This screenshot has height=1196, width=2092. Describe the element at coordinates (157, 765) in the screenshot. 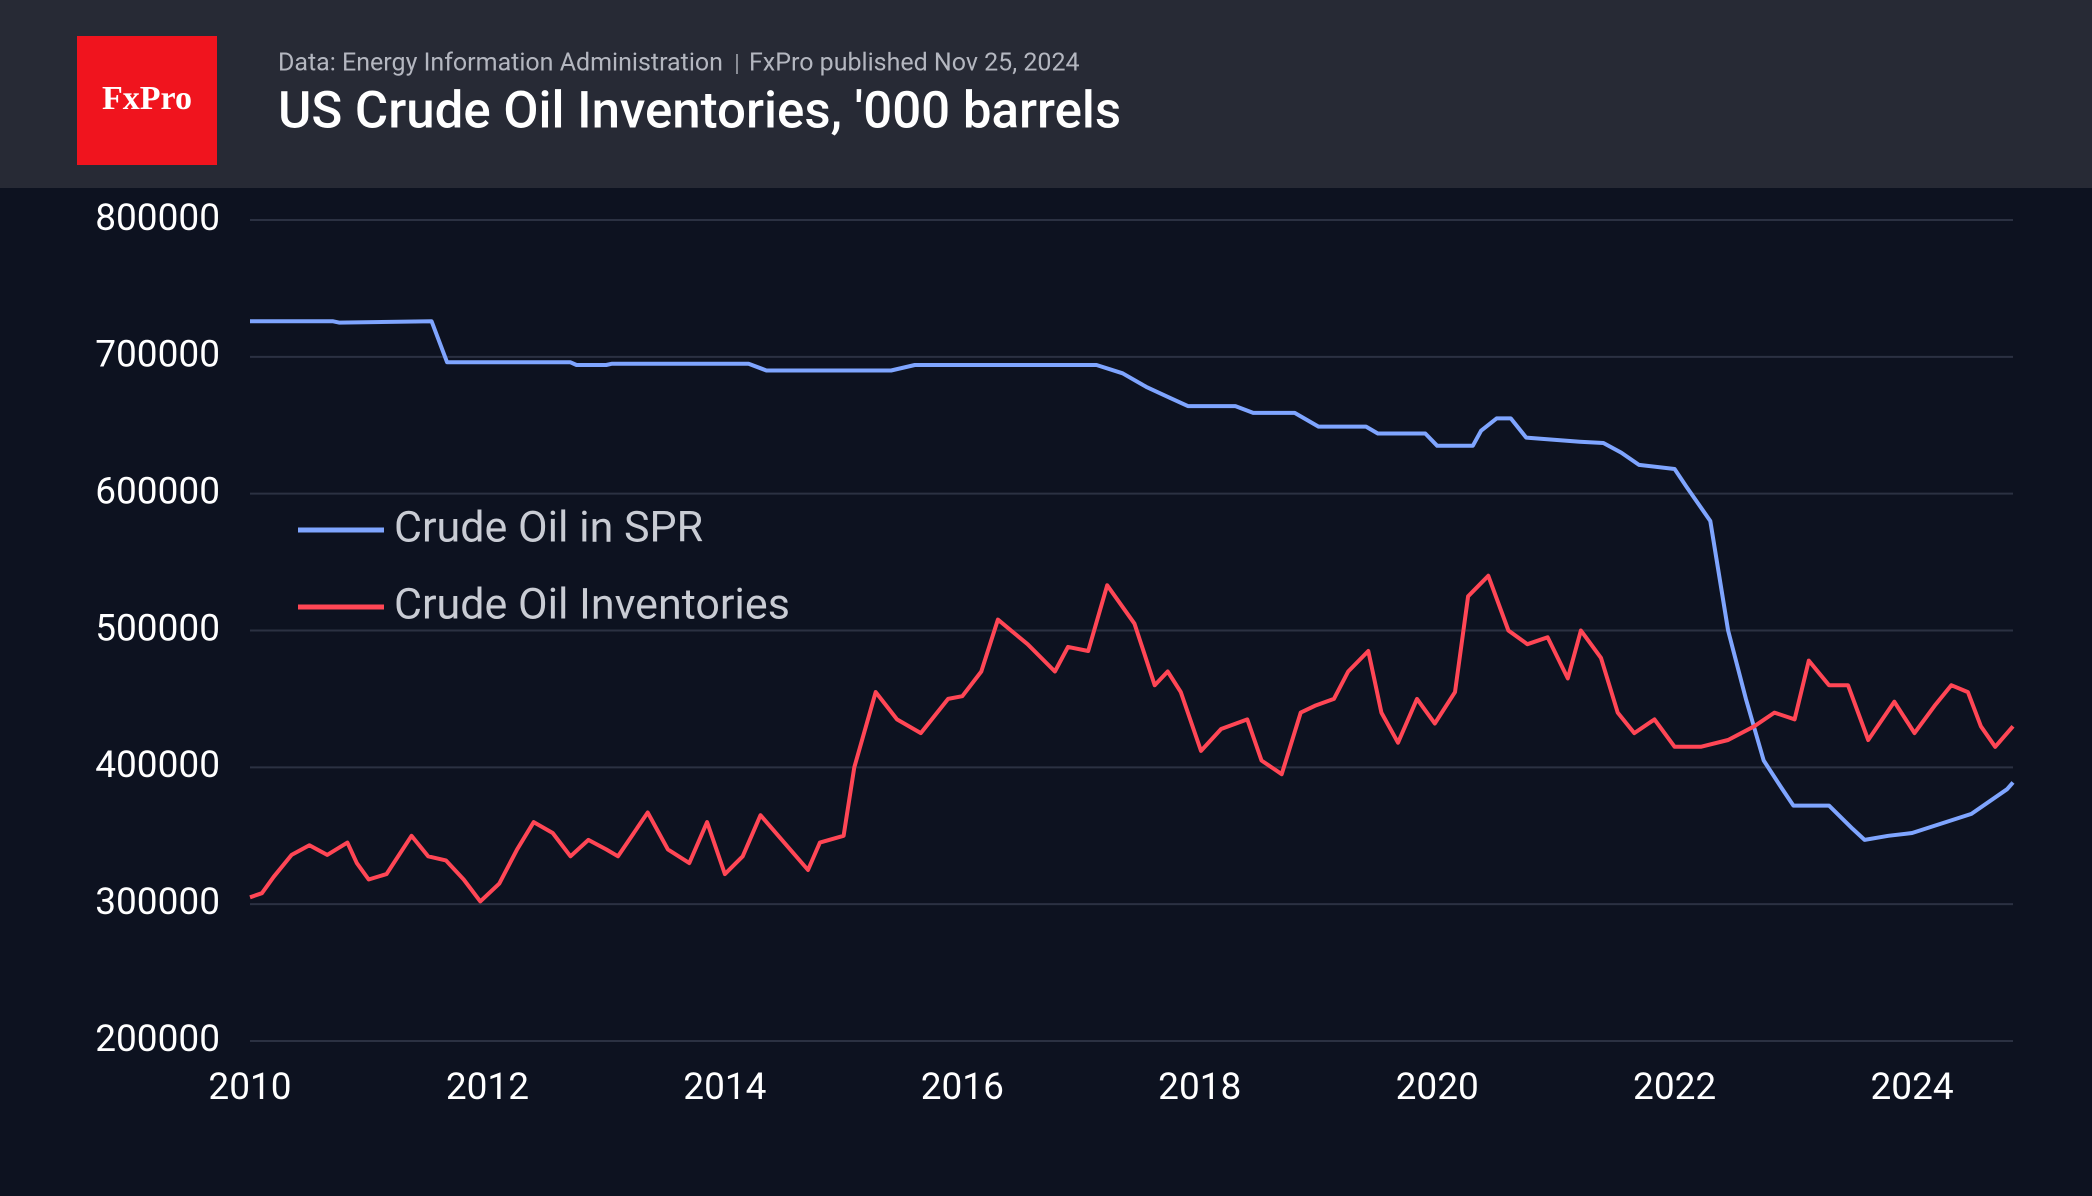

I see `y-tick-label: 400000` at that location.